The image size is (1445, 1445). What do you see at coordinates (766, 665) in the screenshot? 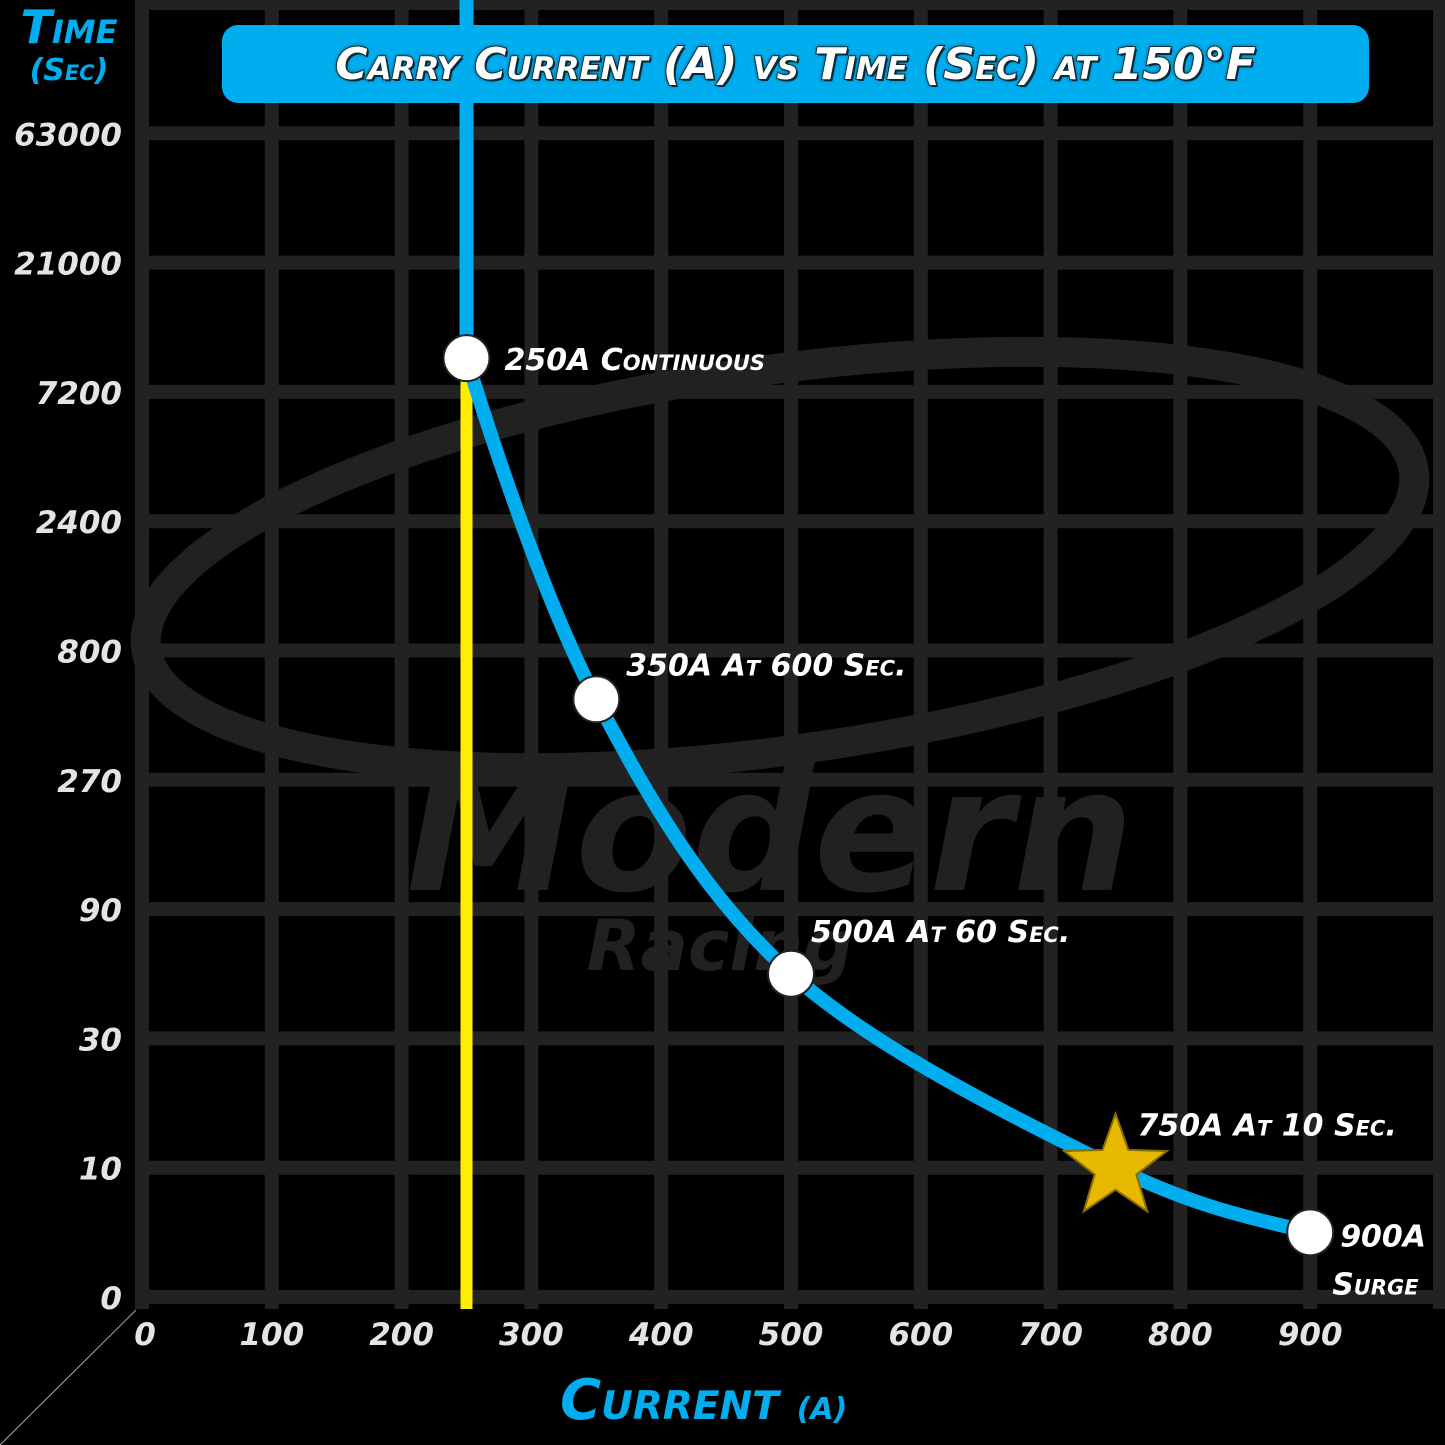
I see `data-point-label: 350A At 600 Sec.` at bounding box center [766, 665].